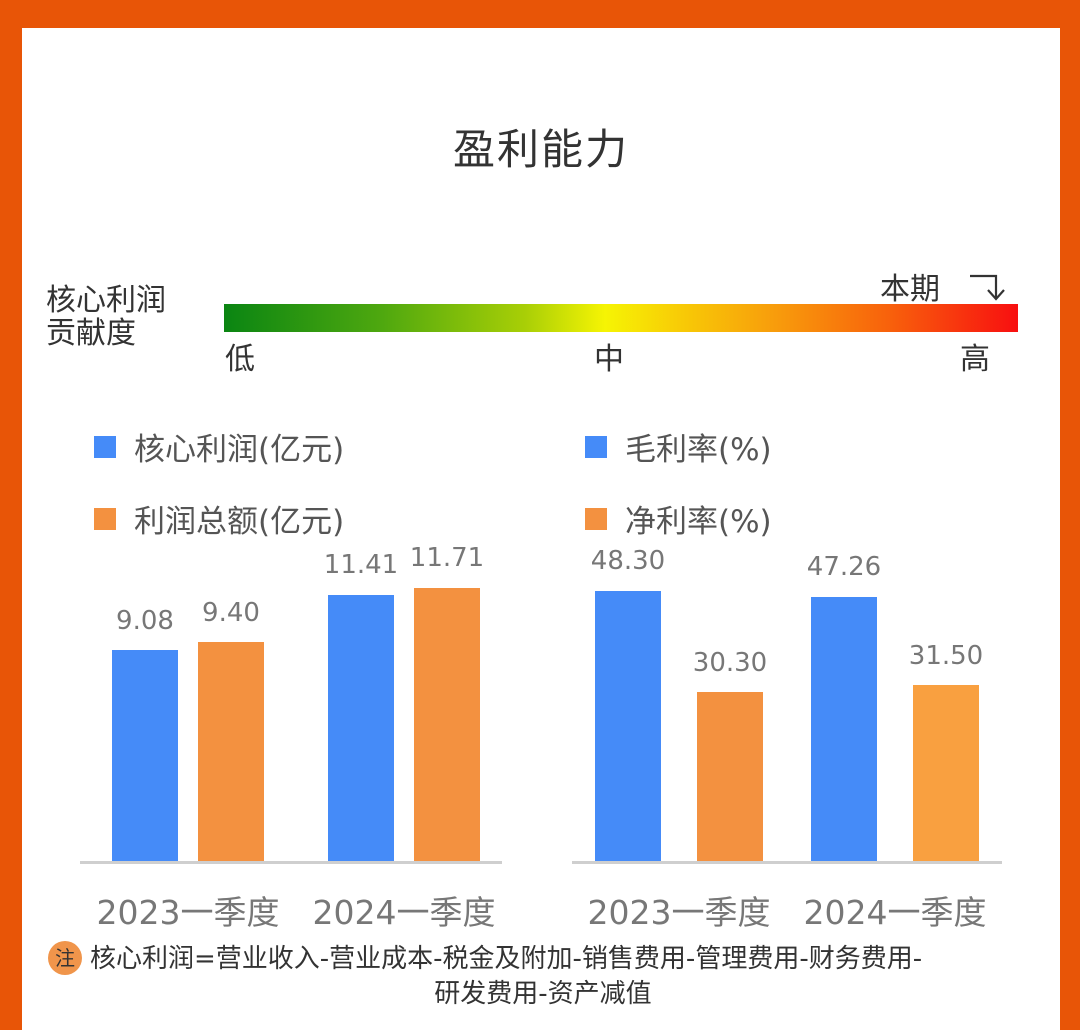  Describe the element at coordinates (239, 522) in the screenshot. I see `legend-label: 利润总额(亿元)` at that location.